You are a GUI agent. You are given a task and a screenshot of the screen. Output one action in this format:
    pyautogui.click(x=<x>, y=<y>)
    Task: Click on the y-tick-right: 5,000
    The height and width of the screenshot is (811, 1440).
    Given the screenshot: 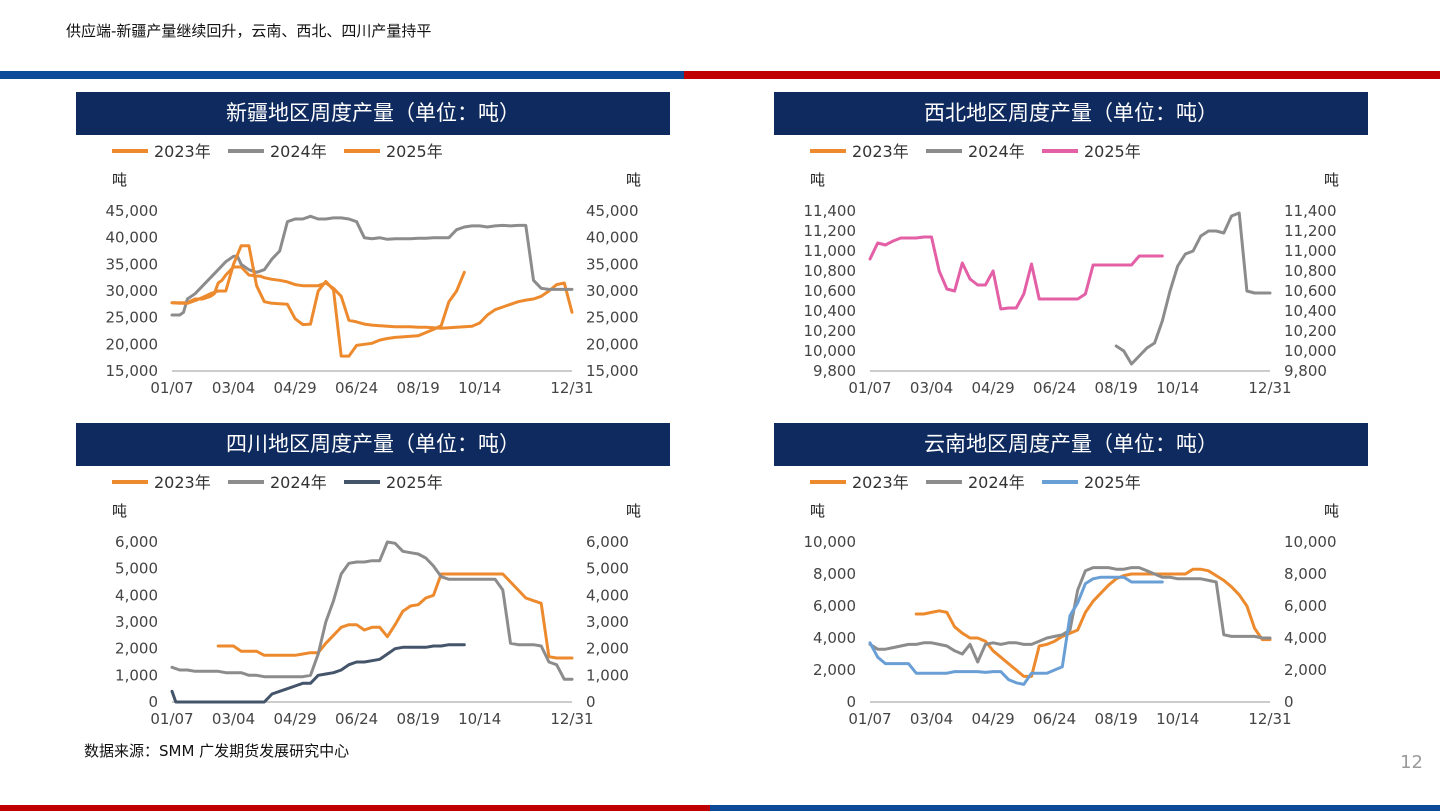 What is the action you would take?
    pyautogui.click(x=607, y=569)
    